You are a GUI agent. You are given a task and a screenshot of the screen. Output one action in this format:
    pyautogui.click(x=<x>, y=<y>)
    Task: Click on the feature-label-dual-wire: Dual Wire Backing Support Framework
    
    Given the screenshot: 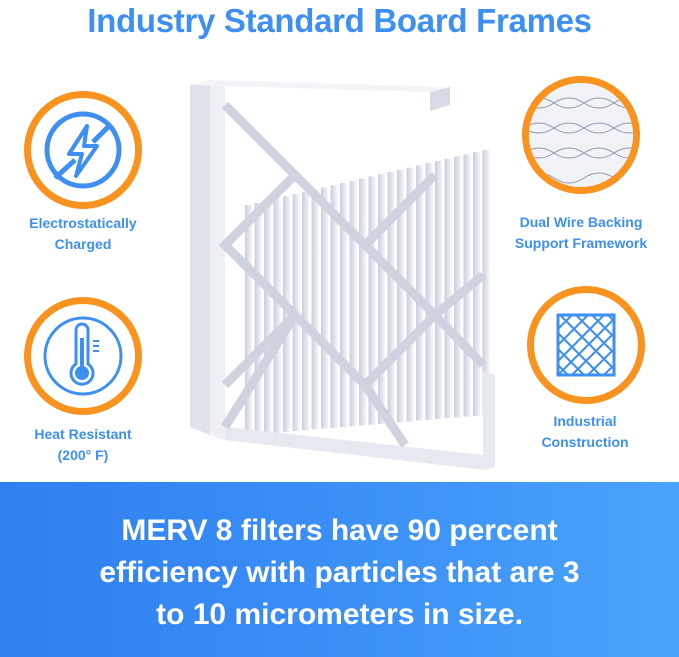 What is the action you would take?
    pyautogui.click(x=581, y=233)
    